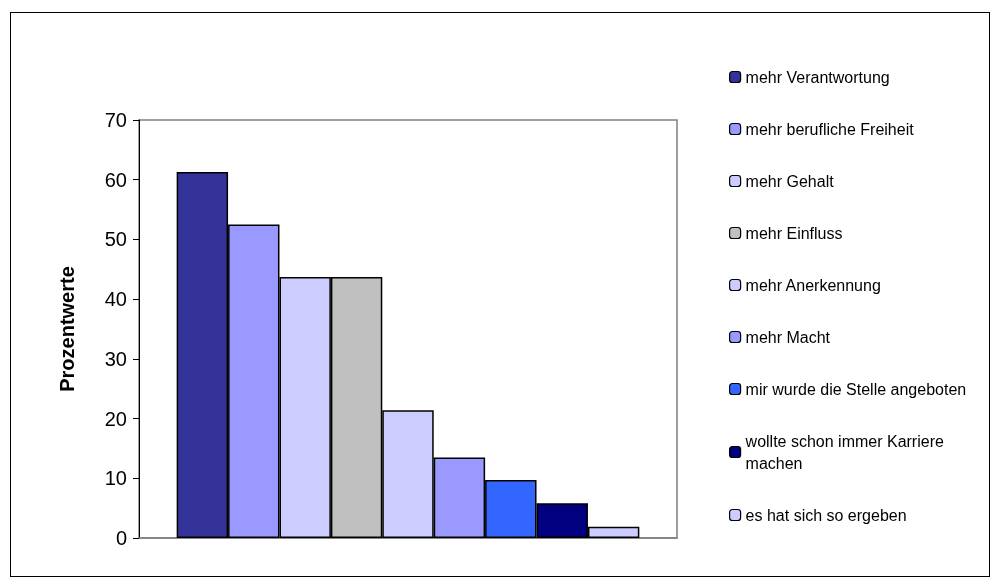  What do you see at coordinates (826, 515) in the screenshot?
I see `legend-label: es hat sich so ergeben` at bounding box center [826, 515].